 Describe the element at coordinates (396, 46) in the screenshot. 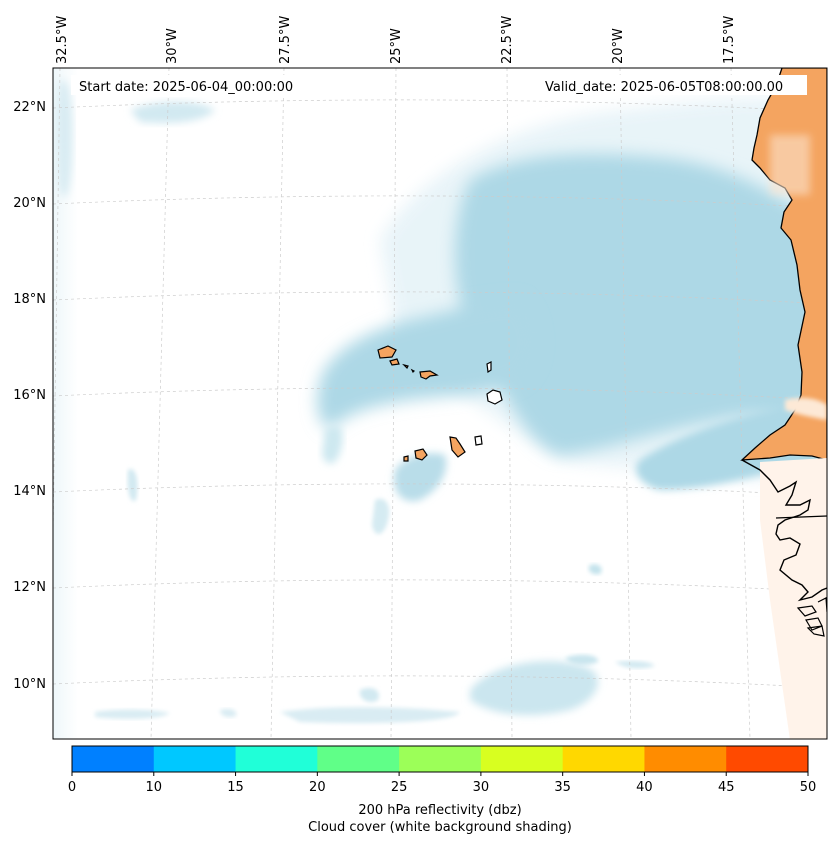

I see `lon-label: 25°W` at that location.